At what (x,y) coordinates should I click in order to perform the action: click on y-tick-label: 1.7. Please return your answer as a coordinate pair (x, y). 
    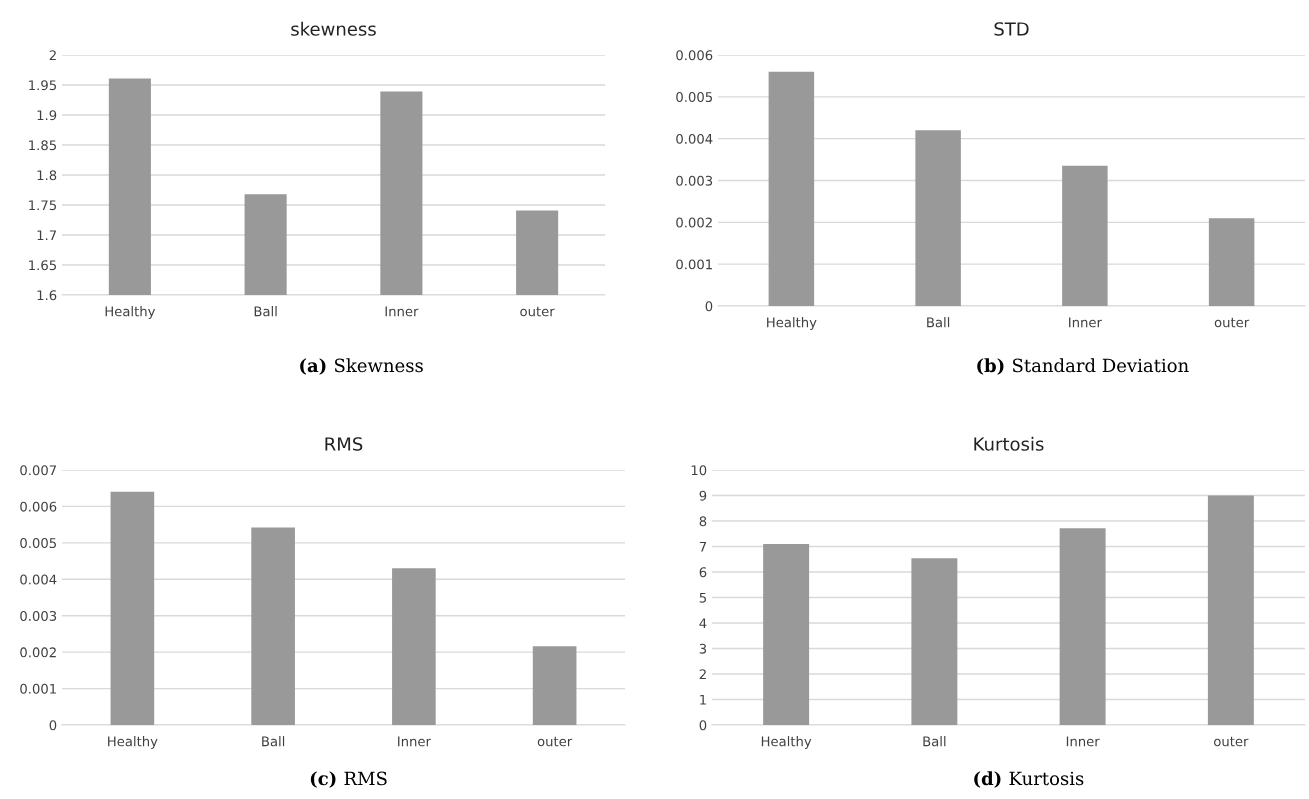
    Looking at the image, I should click on (47, 235).